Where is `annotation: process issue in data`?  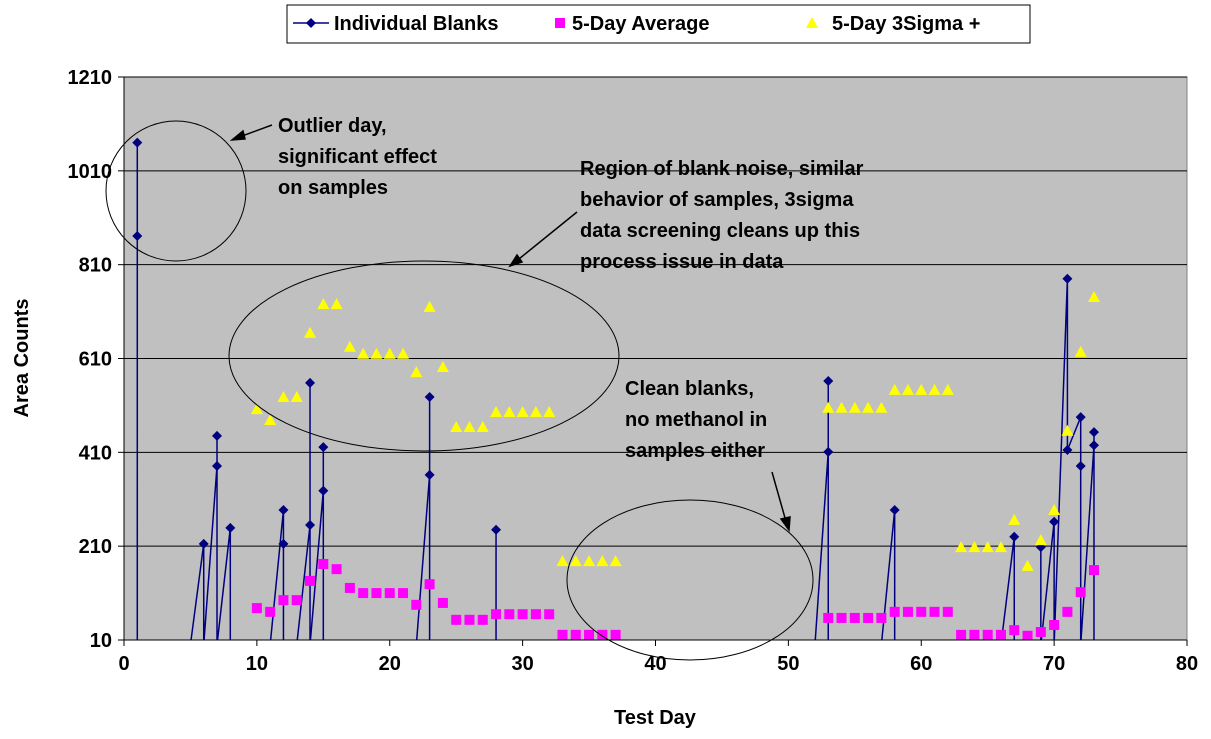
annotation: process issue in data is located at coordinates (682, 262).